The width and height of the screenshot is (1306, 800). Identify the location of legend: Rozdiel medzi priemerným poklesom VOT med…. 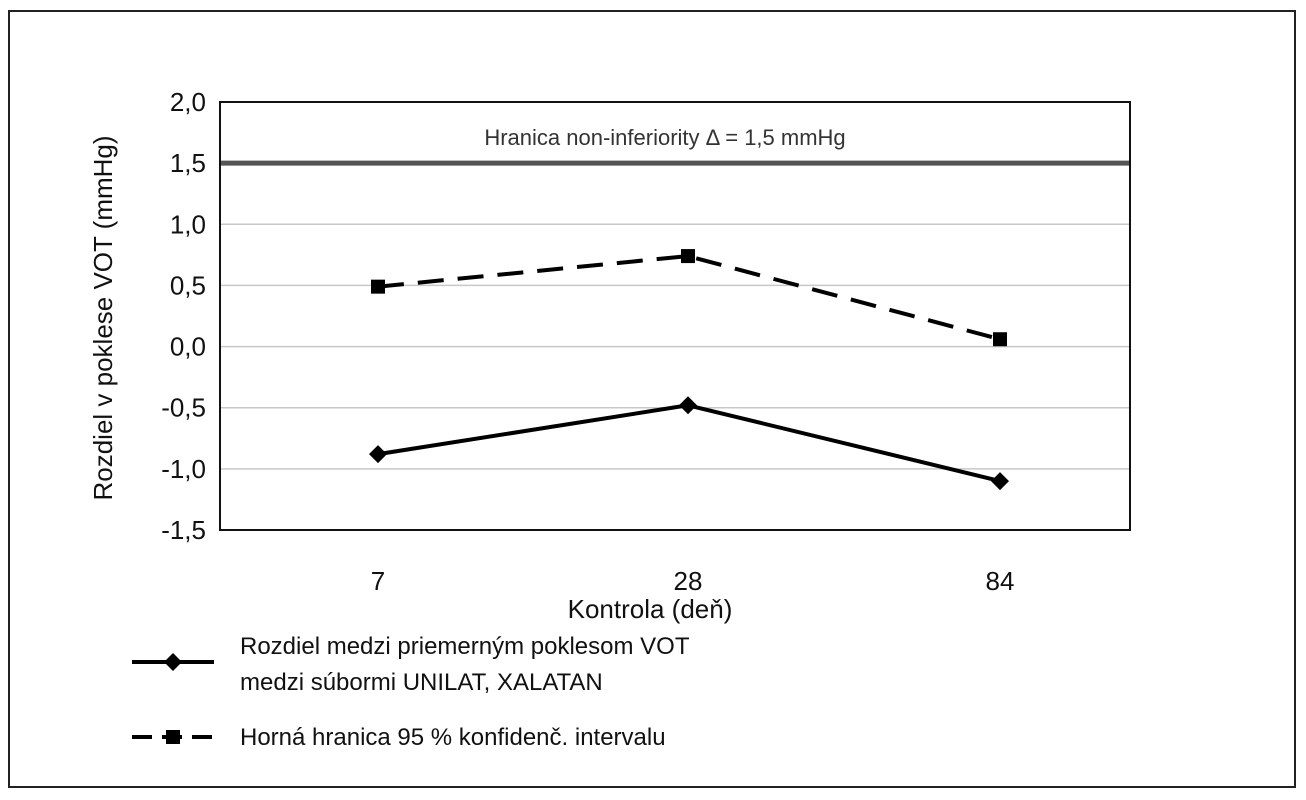
(411, 692).